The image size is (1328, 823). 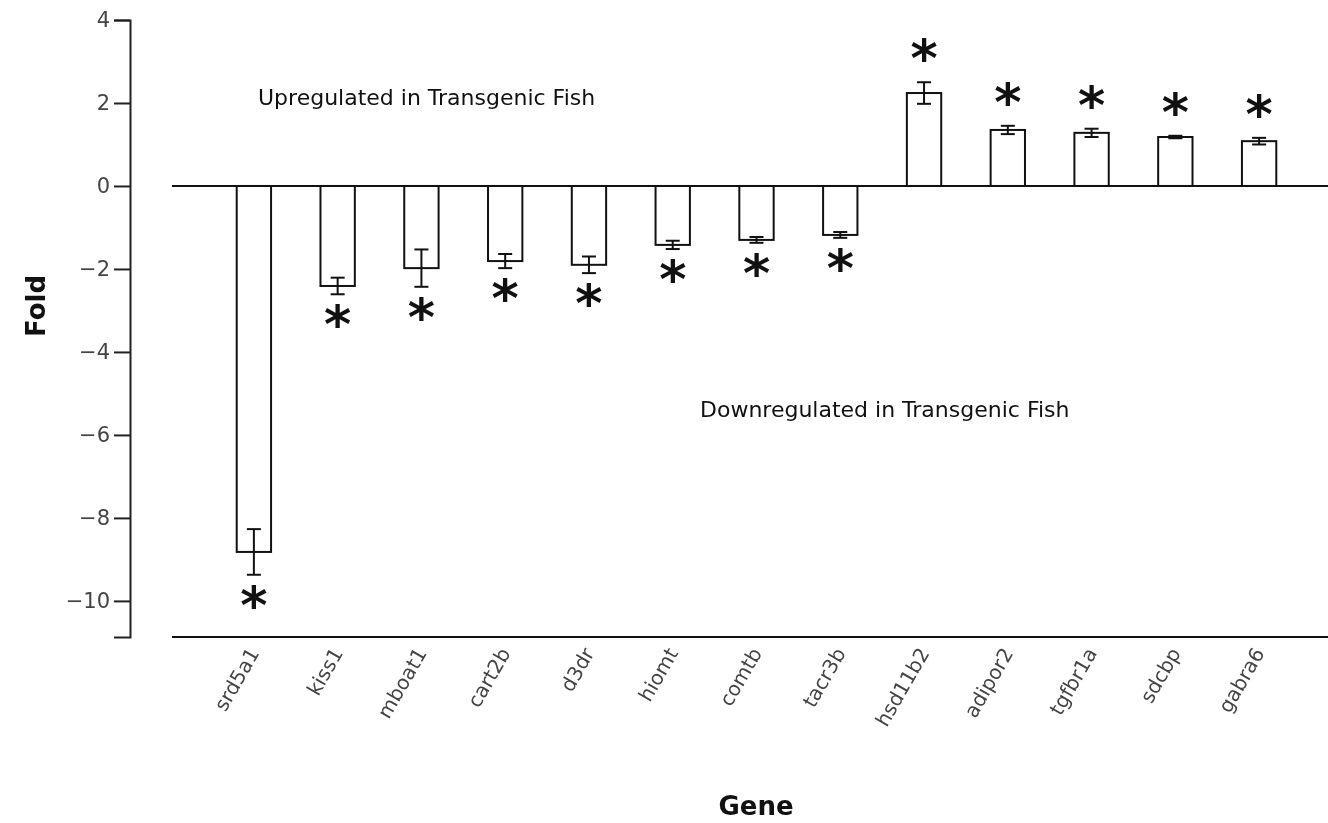 What do you see at coordinates (103, 186) in the screenshot?
I see `y-tick-label: 0` at bounding box center [103, 186].